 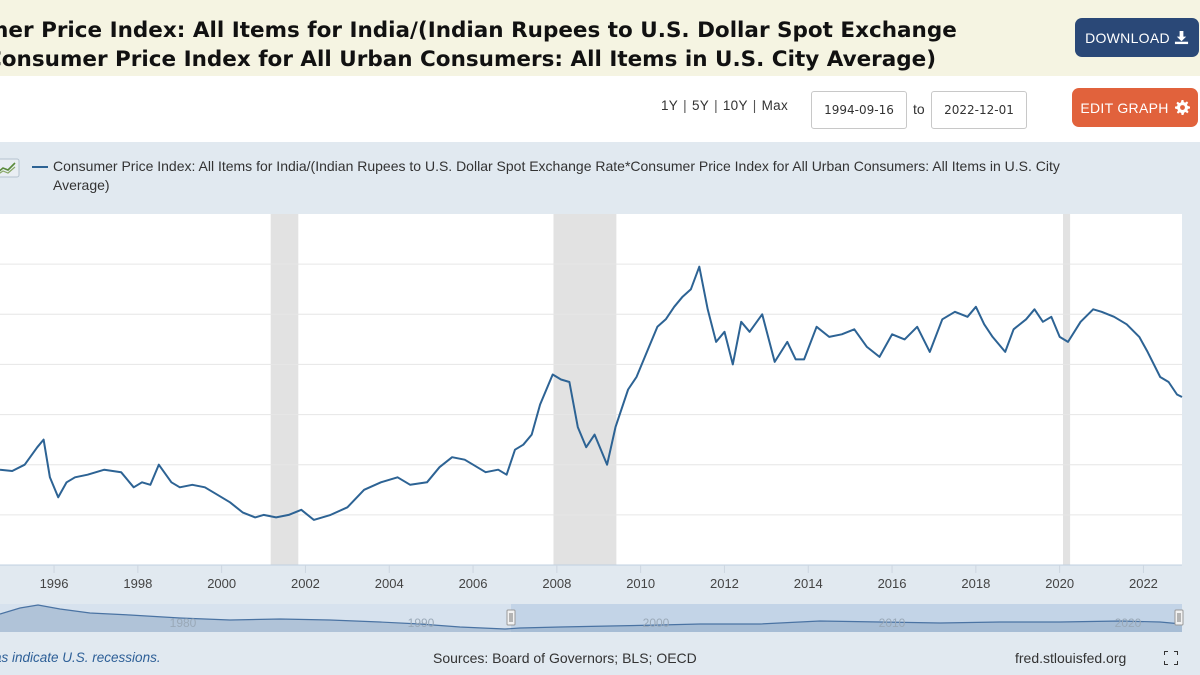 What do you see at coordinates (775, 105) in the screenshot?
I see `range-max: Max` at bounding box center [775, 105].